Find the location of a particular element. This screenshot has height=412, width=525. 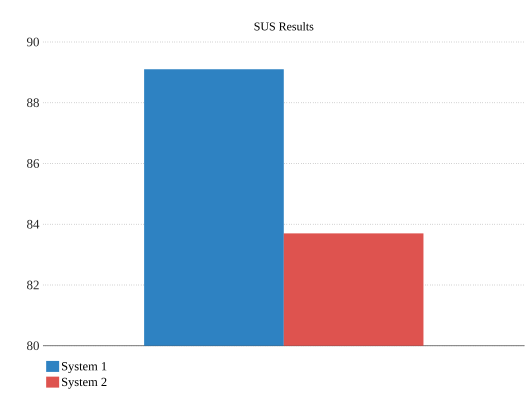

chart-title: SUS Results is located at coordinates (284, 26).